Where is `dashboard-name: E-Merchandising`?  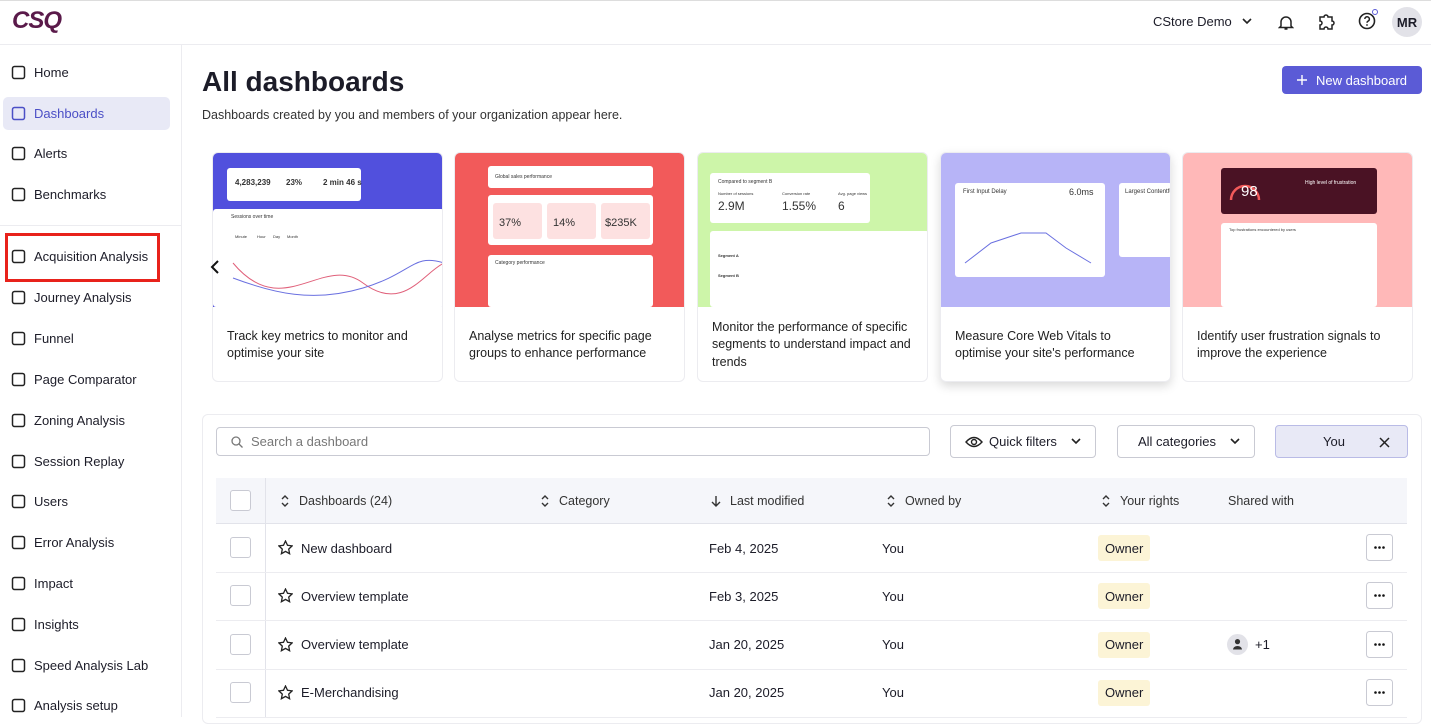
dashboard-name: E-Merchandising is located at coordinates (350, 693).